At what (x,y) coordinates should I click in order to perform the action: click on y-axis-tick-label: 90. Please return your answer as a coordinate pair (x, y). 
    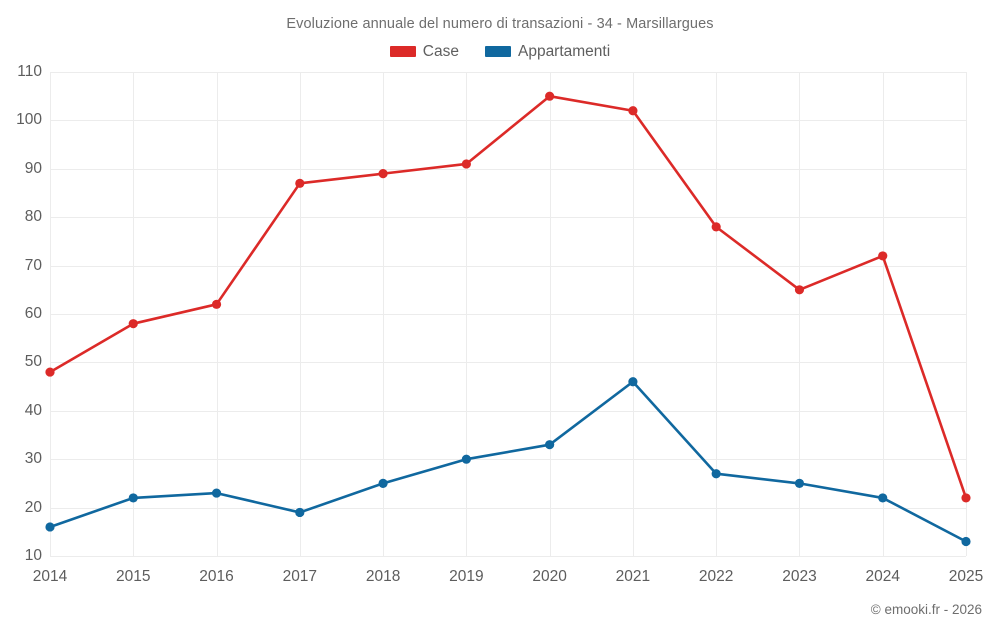
    Looking at the image, I should click on (33, 168).